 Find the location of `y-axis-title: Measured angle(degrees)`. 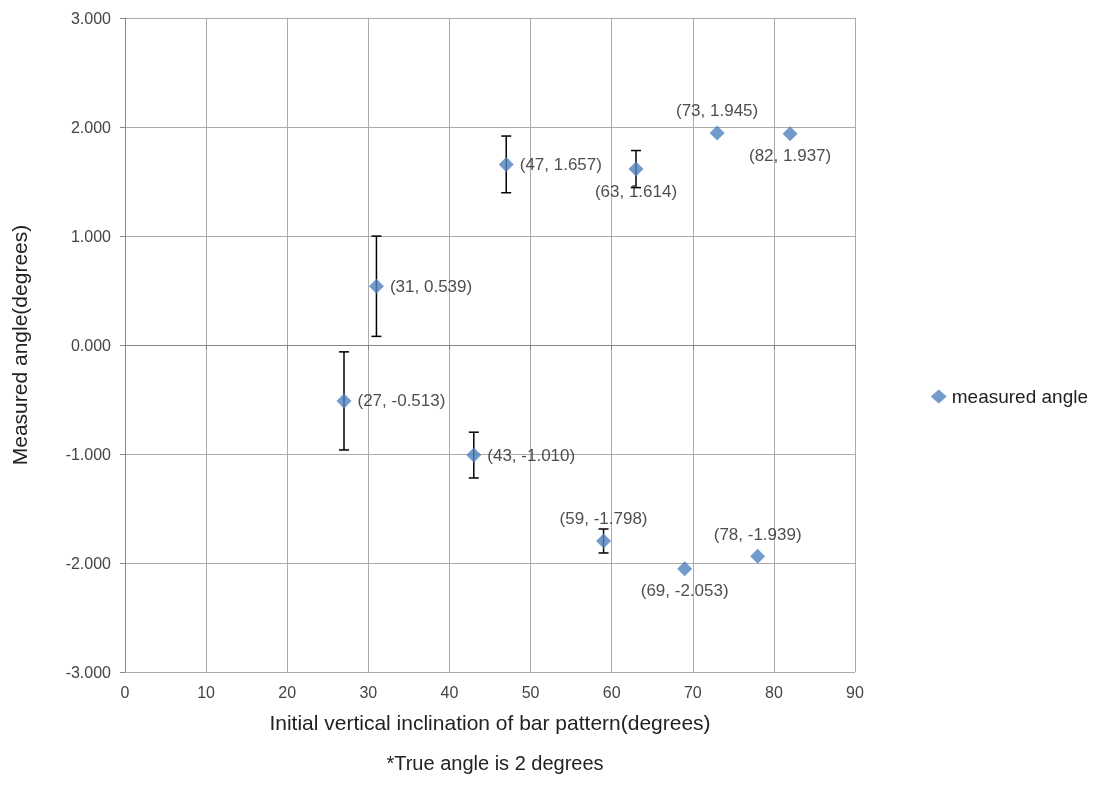

y-axis-title: Measured angle(degrees) is located at coordinates (19, 345).